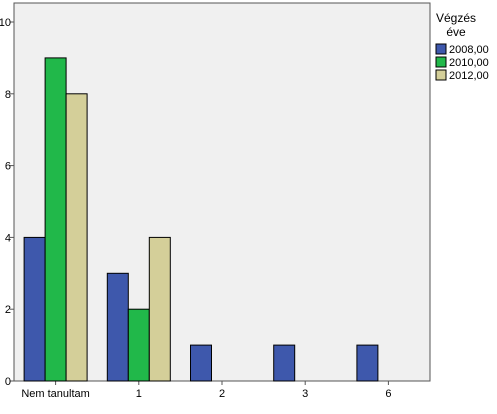 The image size is (497, 414). Describe the element at coordinates (8, 310) in the screenshot. I see `y-tick-label: 2` at that location.